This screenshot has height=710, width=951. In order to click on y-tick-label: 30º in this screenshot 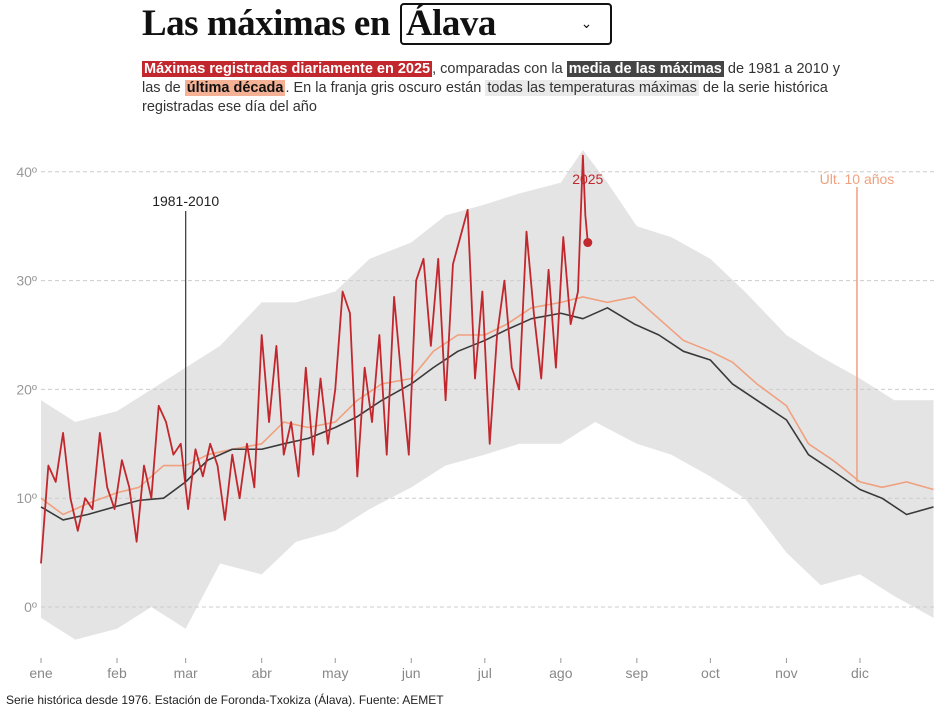, I will do `click(26, 281)`.